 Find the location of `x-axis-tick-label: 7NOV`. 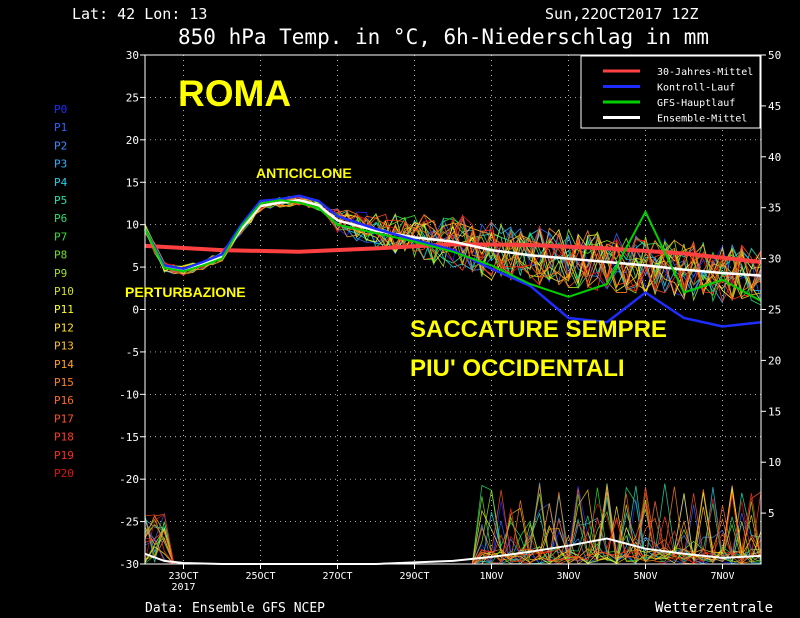

x-axis-tick-label: 7NOV is located at coordinates (722, 576).